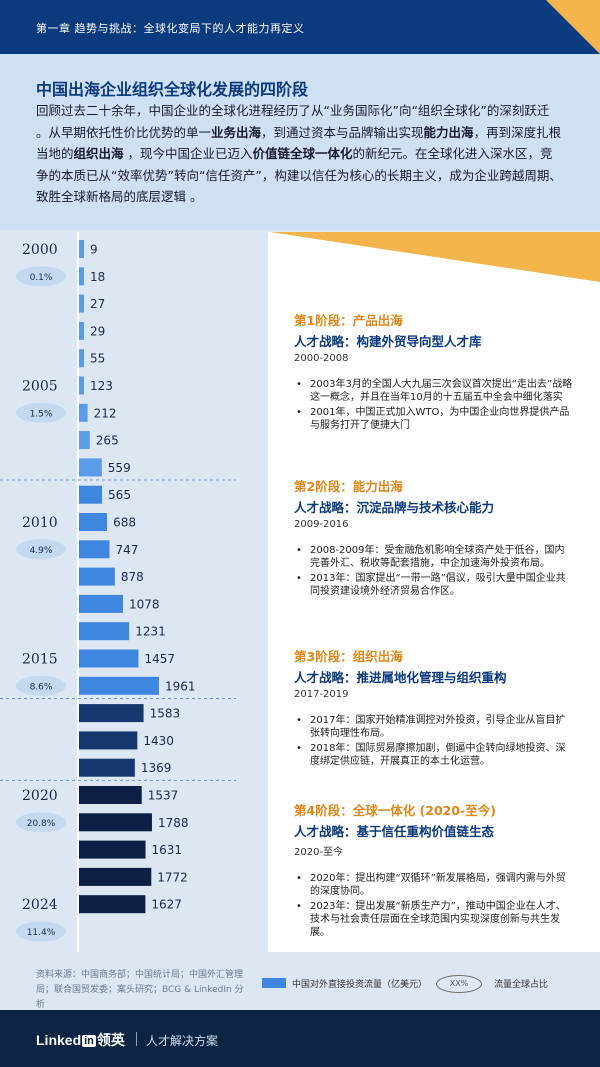 The image size is (600, 1067). Describe the element at coordinates (573, 27) in the screenshot. I see `header-corner-accent` at that location.